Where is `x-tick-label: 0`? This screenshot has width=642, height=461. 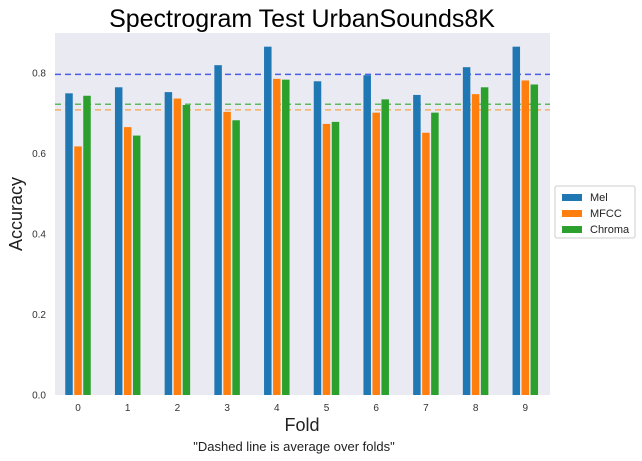 x-tick-label: 0 is located at coordinates (78, 408).